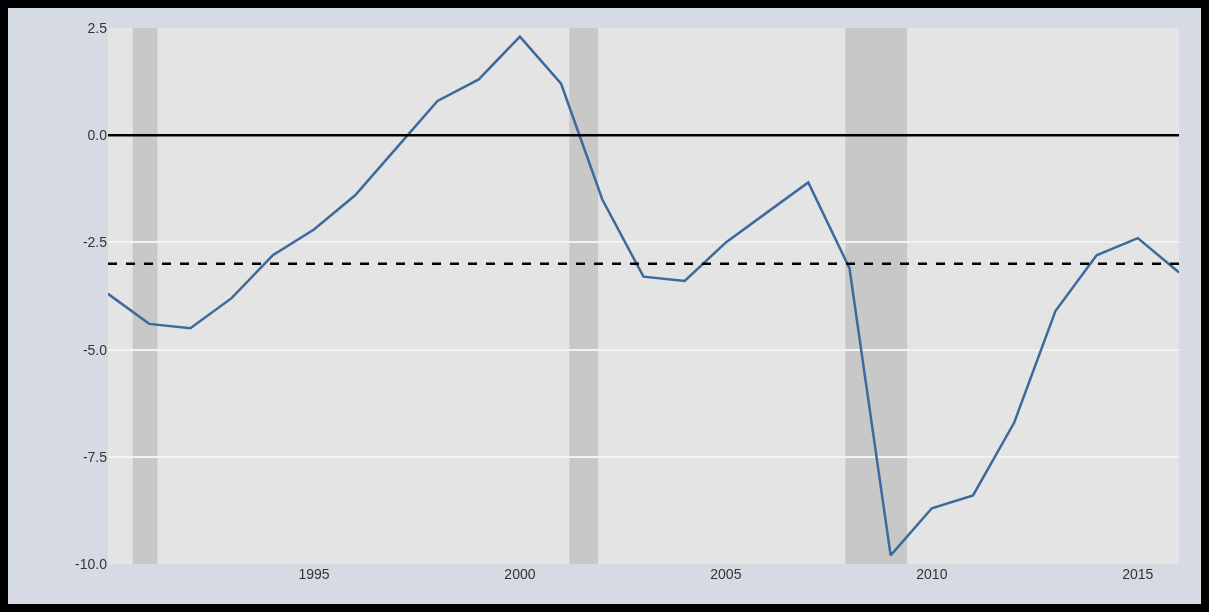 This screenshot has height=612, width=1209. Describe the element at coordinates (314, 574) in the screenshot. I see `x-tick-label: 1995` at that location.